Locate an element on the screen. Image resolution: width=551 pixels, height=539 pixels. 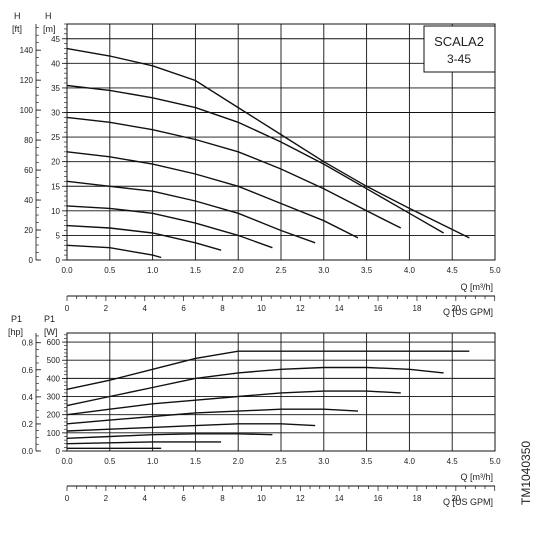
head-left-axis-title: H is located at coordinates (17, 16).